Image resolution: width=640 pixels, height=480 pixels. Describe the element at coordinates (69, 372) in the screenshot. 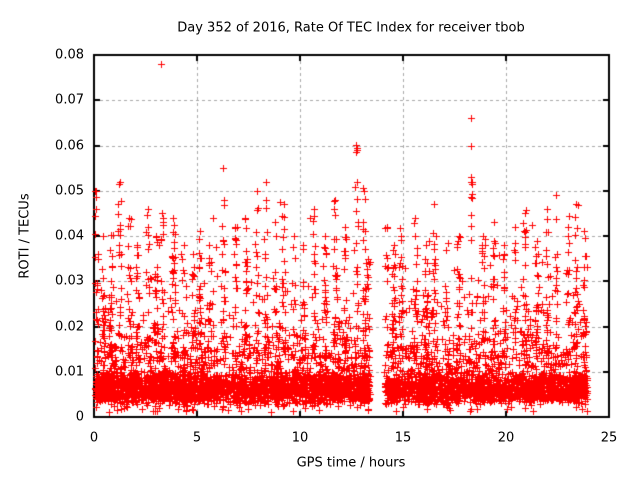

I see `y-tick-label: 0.01` at that location.